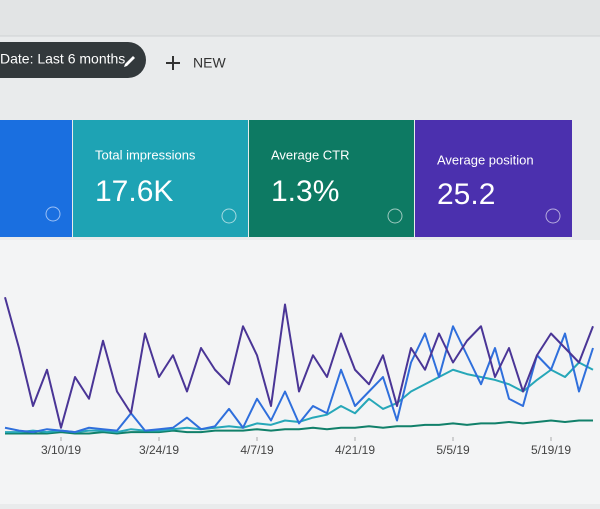 The width and height of the screenshot is (600, 509). I want to click on top-bar, so click(300, 18).